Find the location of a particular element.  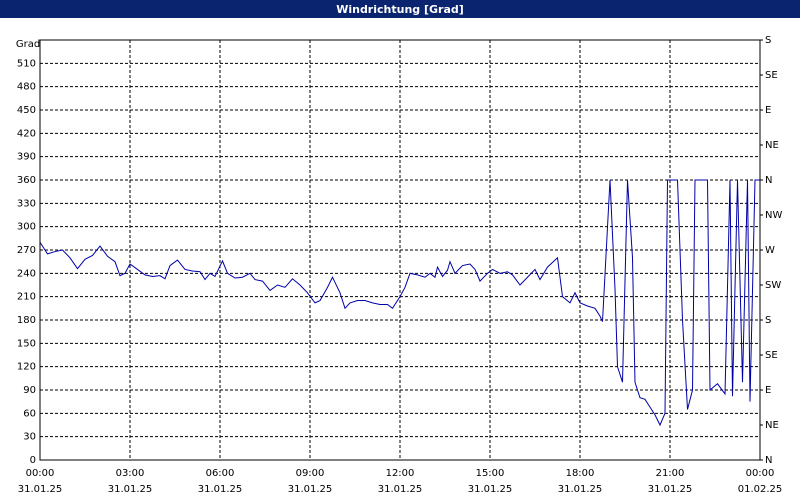

y-tick-label: 330 is located at coordinates (26, 203).